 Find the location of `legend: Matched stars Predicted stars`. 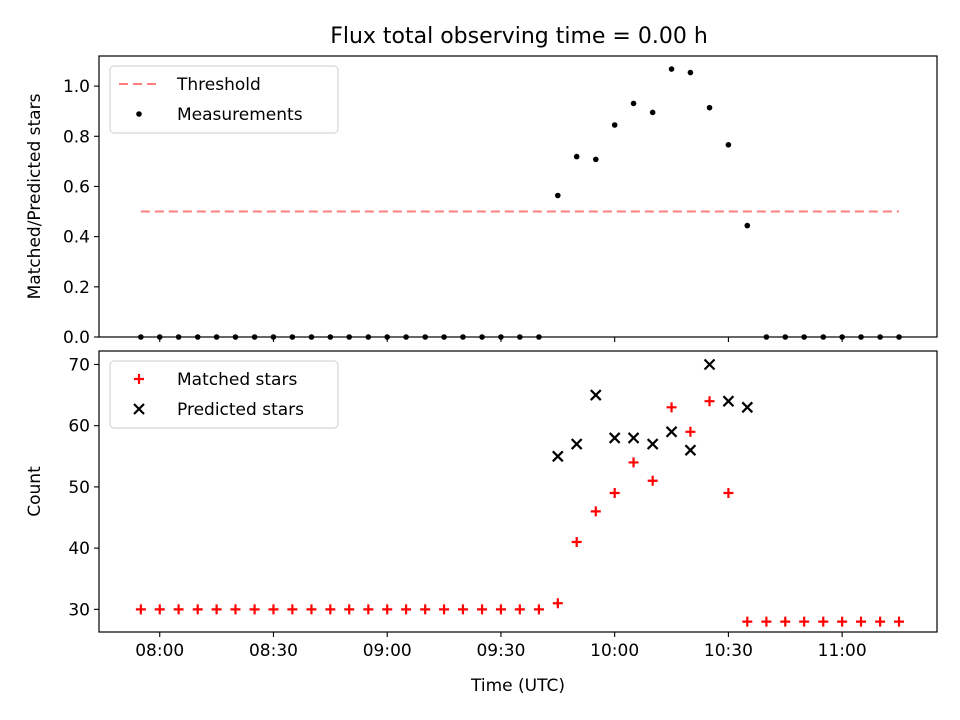

legend: Matched stars Predicted stars is located at coordinates (224, 394).